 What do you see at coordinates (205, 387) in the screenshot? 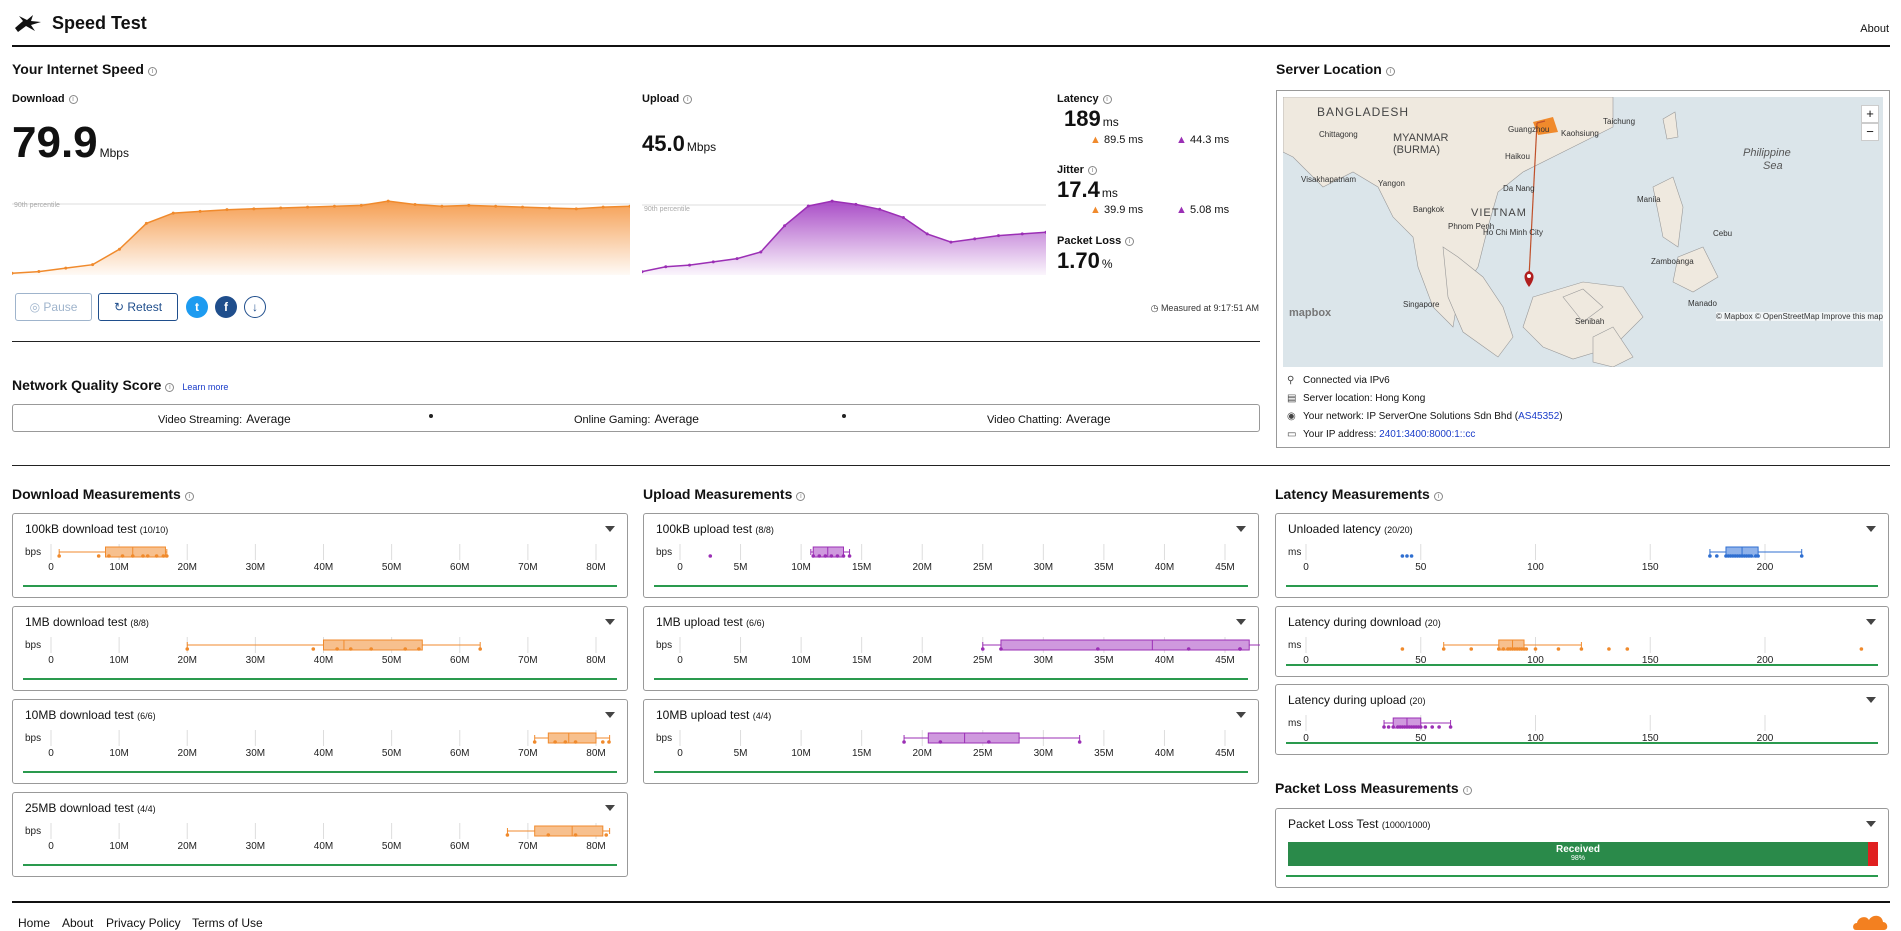
I see `learn-more-link: Learn more` at bounding box center [205, 387].